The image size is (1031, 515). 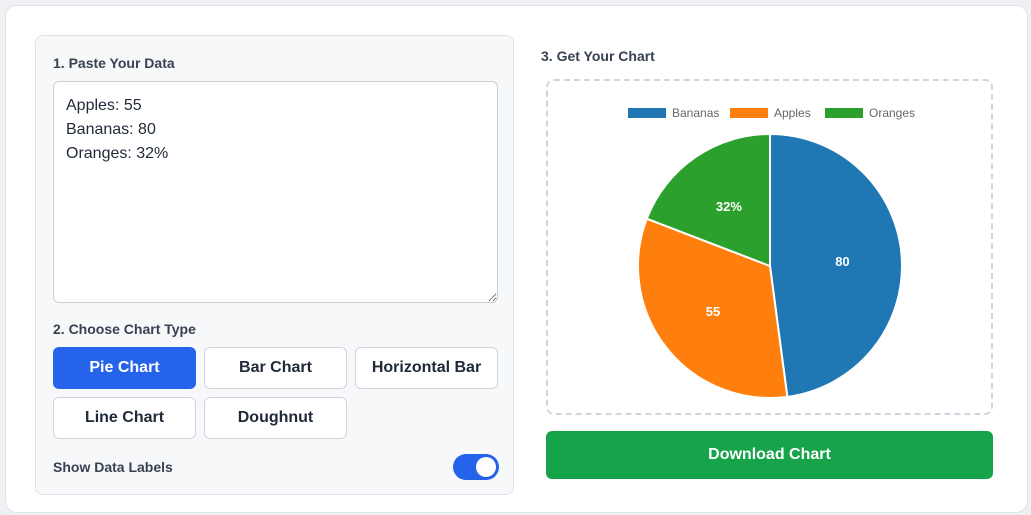 I want to click on data-label-bananas: 80, so click(x=842, y=261).